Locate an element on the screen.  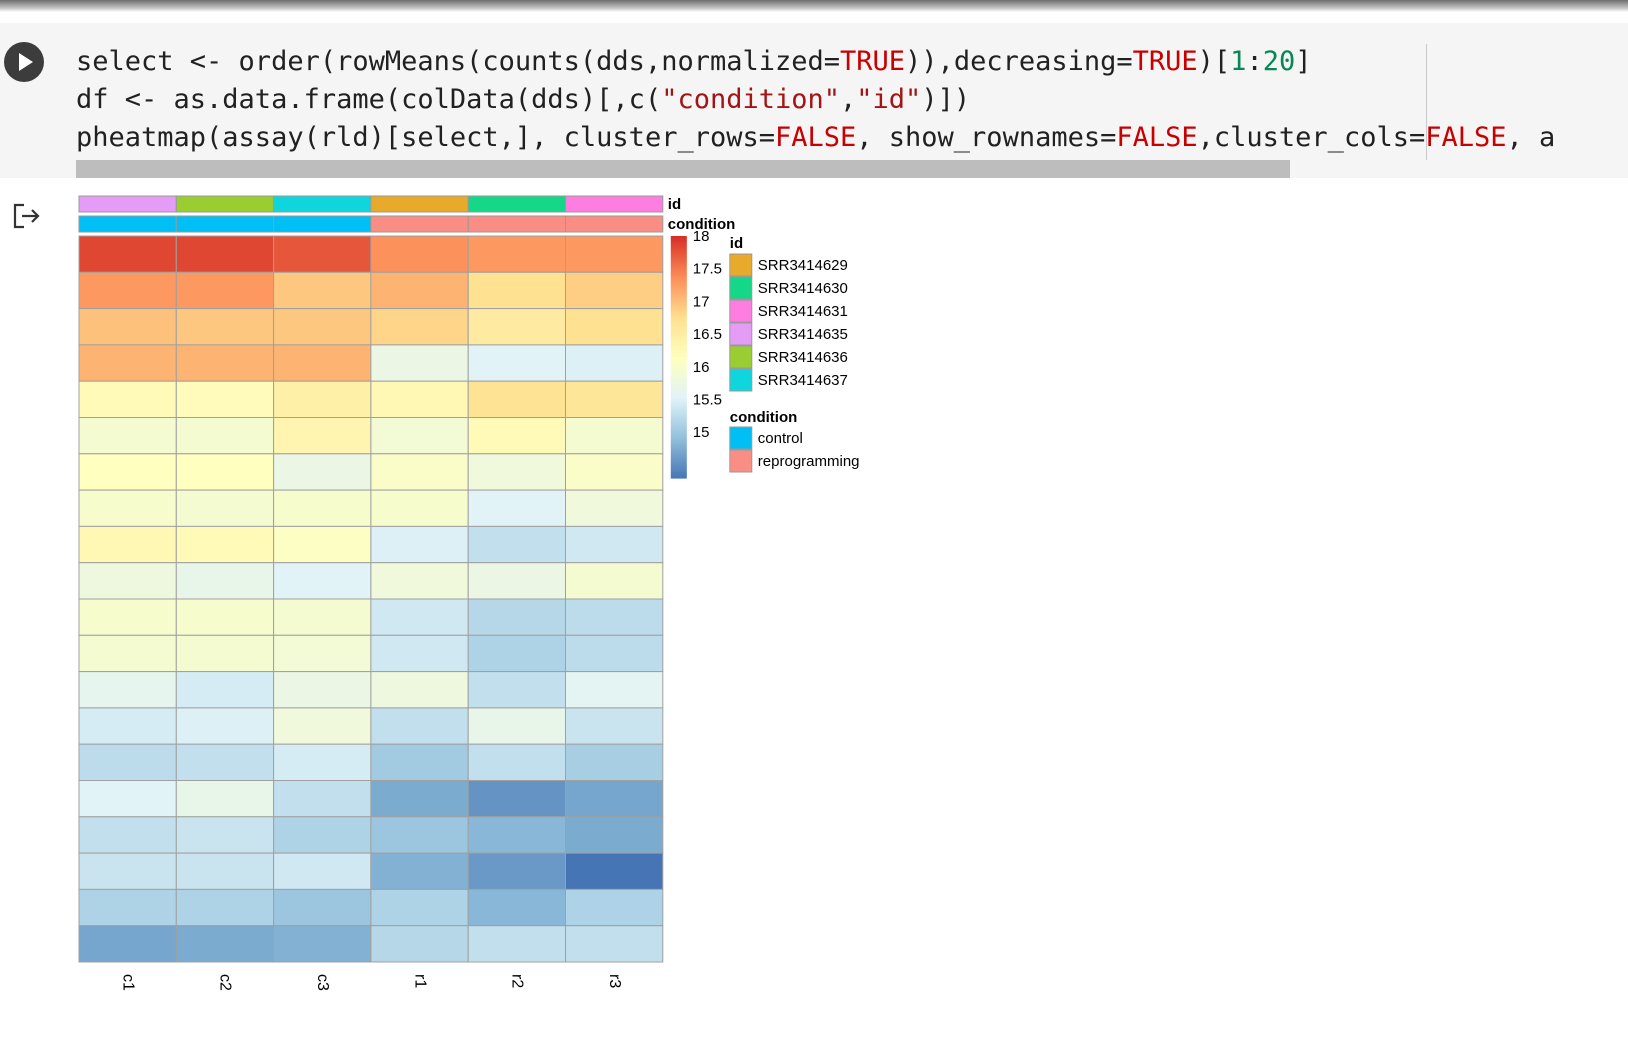
code-token: 1 is located at coordinates (1238, 61).